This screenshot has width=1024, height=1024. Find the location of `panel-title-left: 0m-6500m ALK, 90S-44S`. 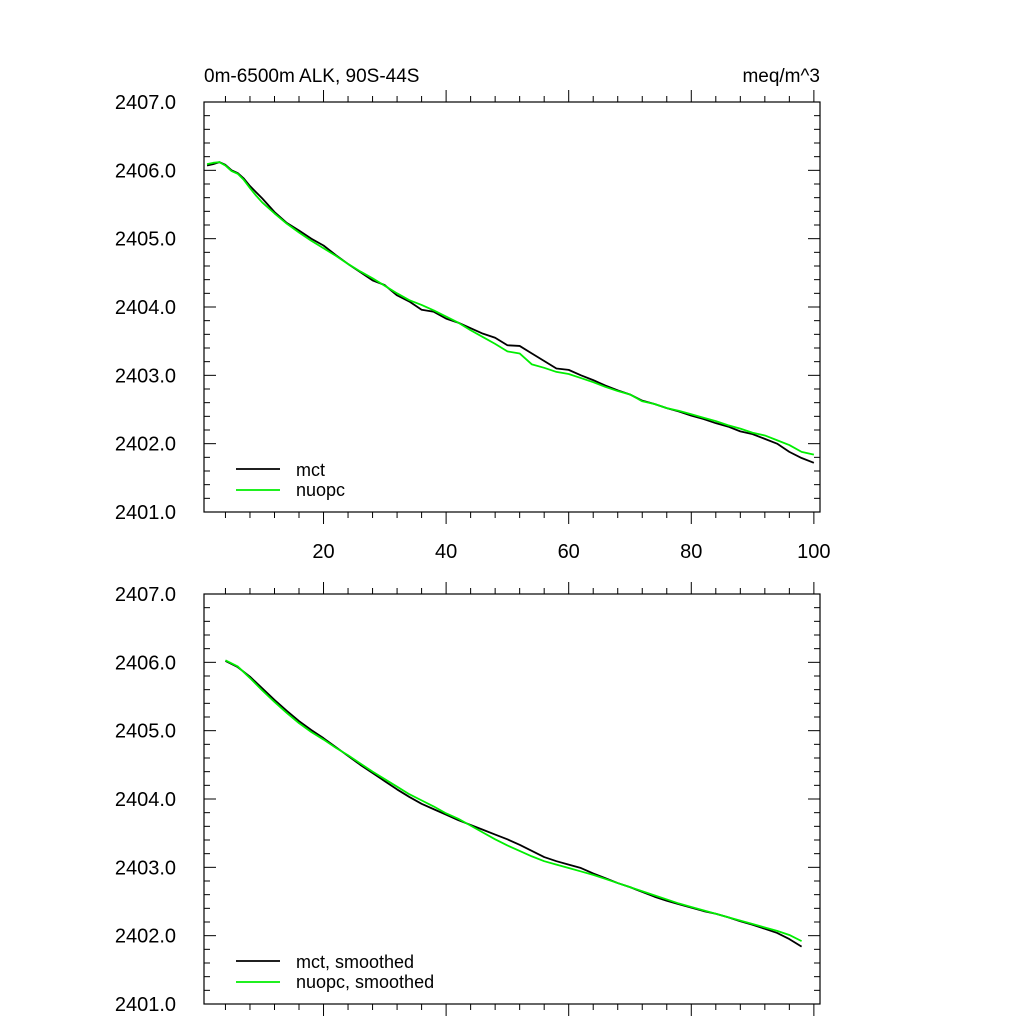

panel-title-left: 0m-6500m ALK, 90S-44S is located at coordinates (311, 76).